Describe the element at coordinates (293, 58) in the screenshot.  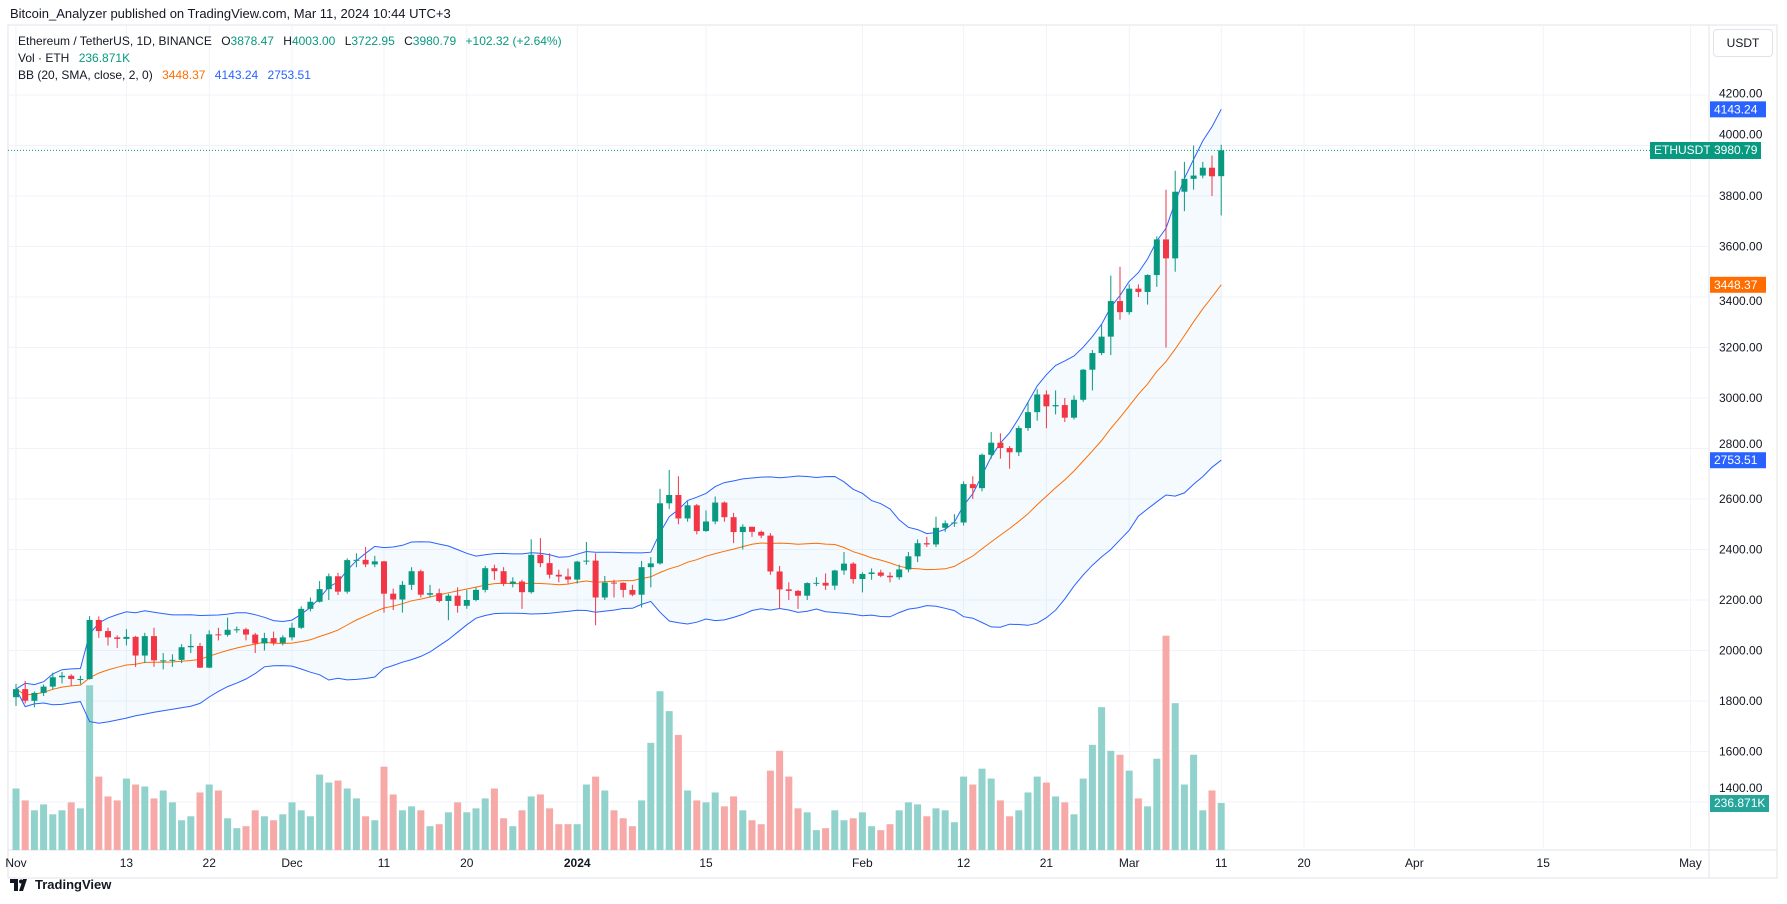
I see `legend-volume-row: Vol · ETH 236.871K` at that location.